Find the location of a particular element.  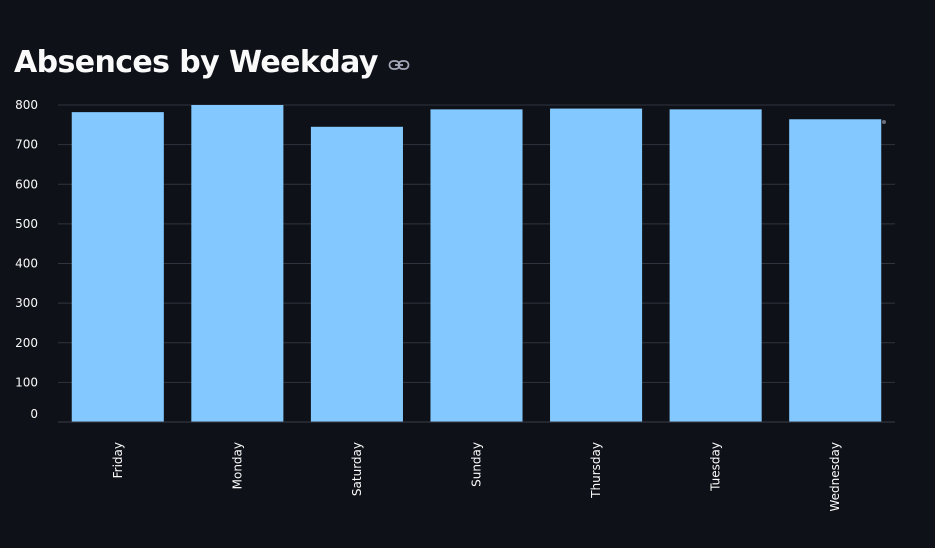

bar-saturday is located at coordinates (356, 274).